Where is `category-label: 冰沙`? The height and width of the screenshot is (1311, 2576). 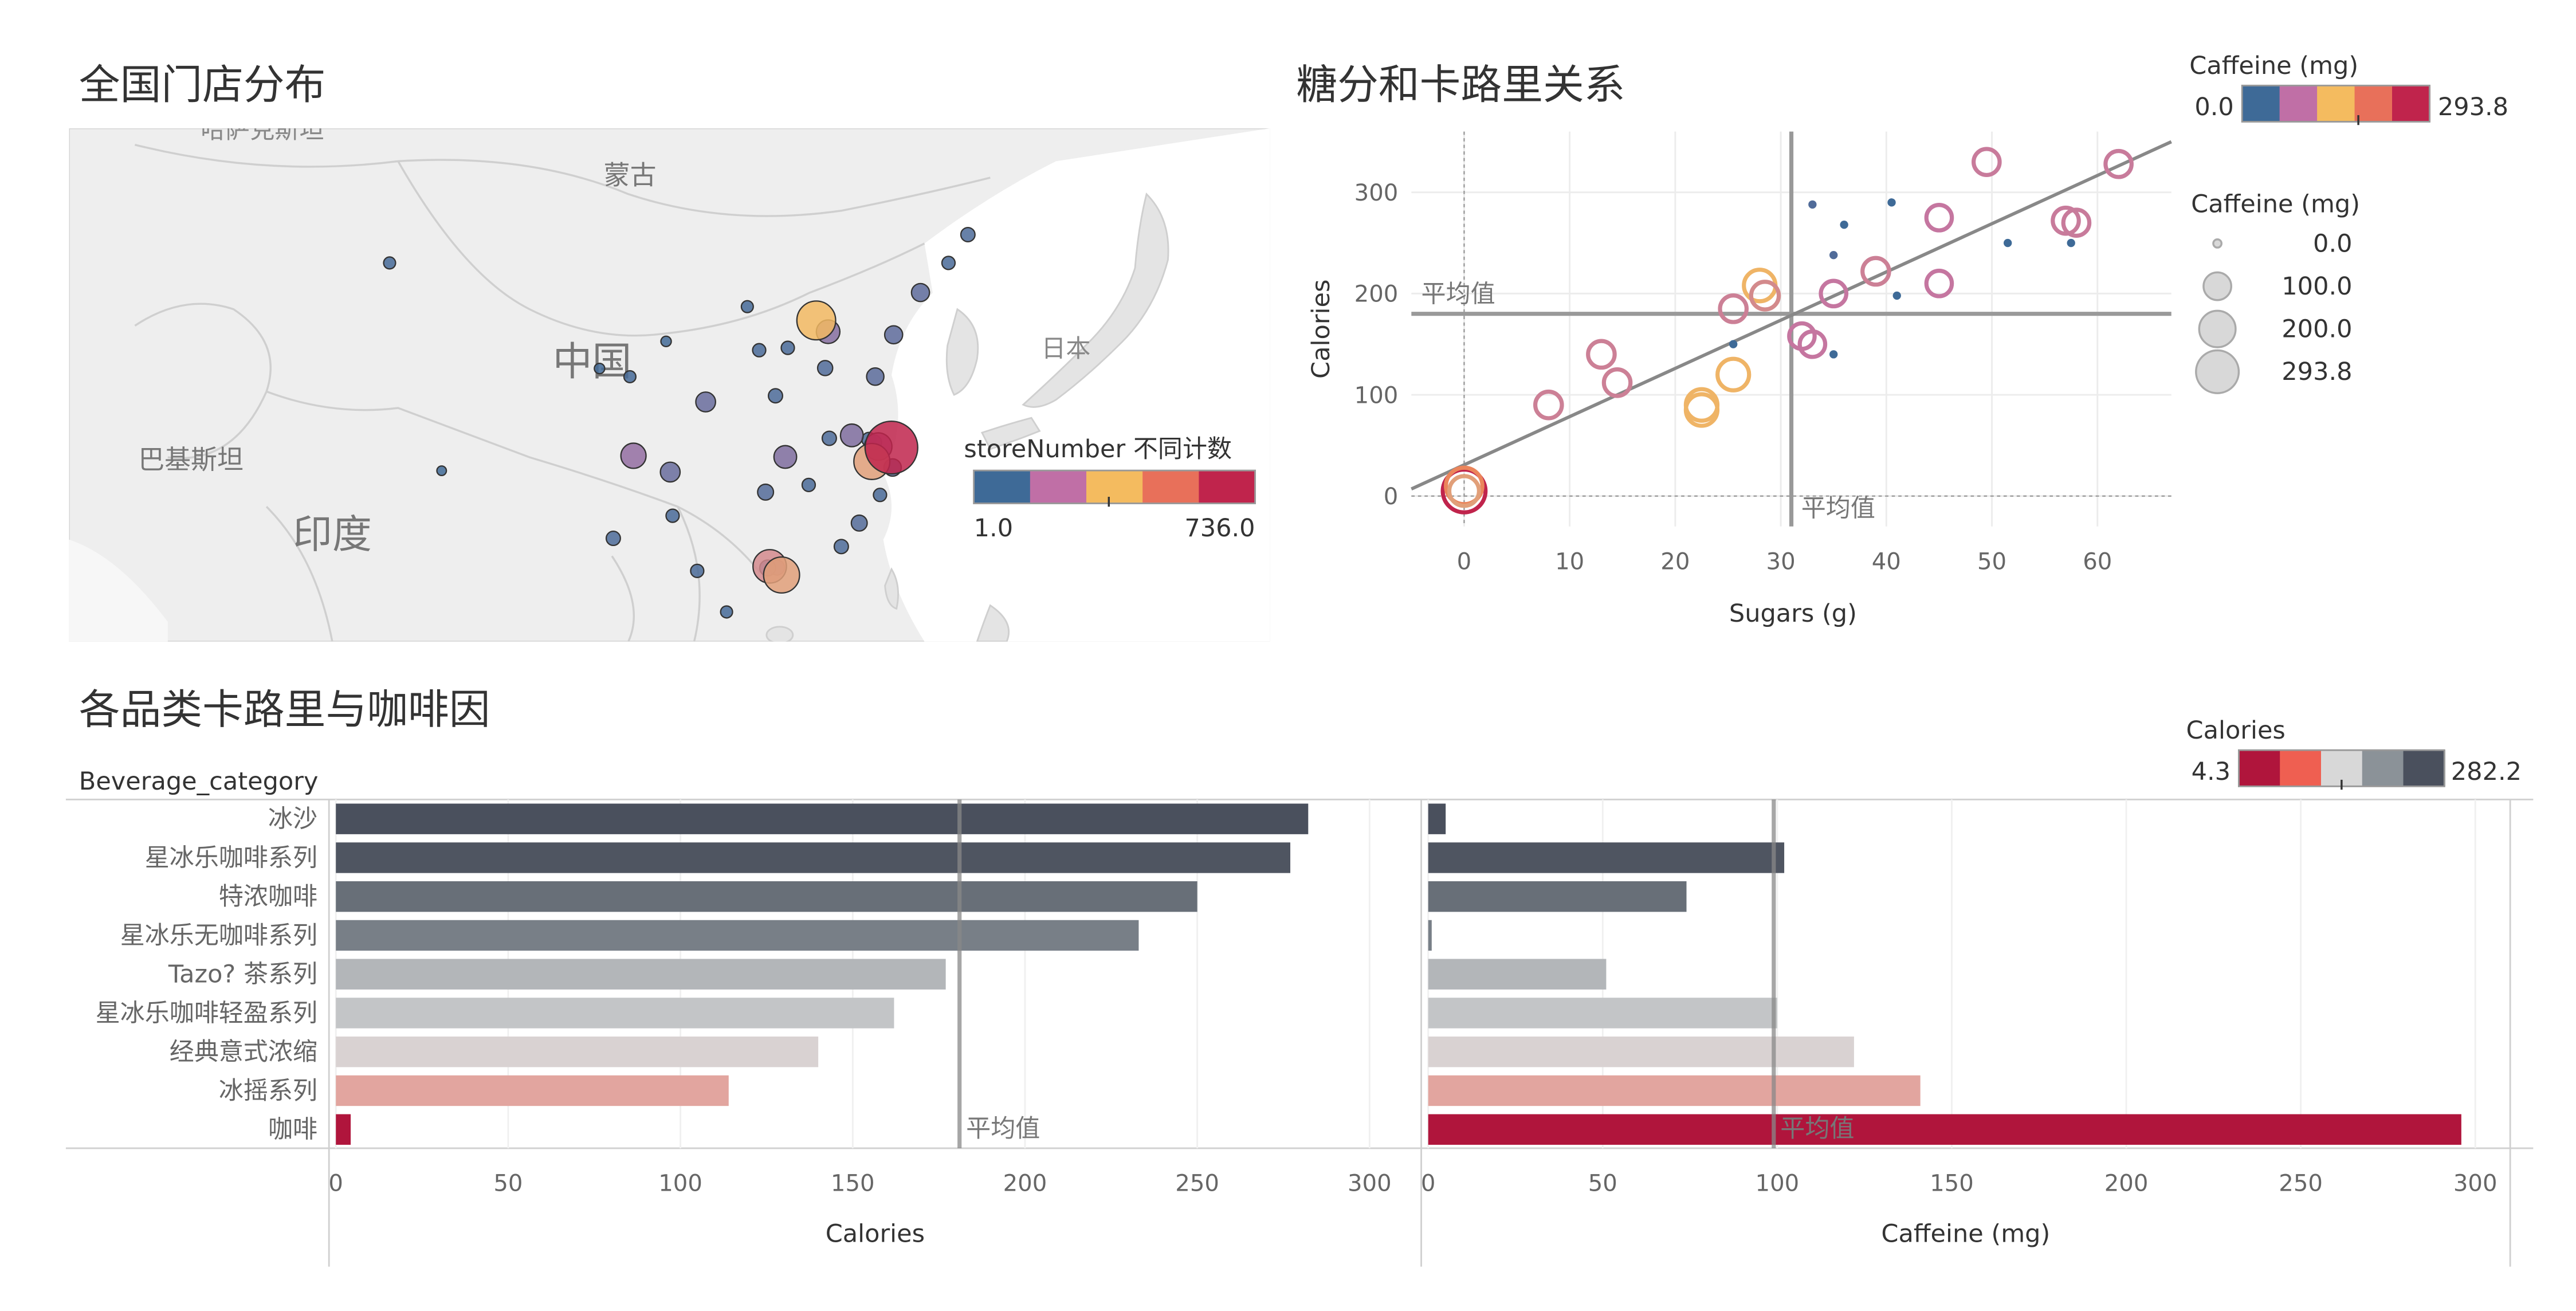
category-label: 冰沙 is located at coordinates (293, 819).